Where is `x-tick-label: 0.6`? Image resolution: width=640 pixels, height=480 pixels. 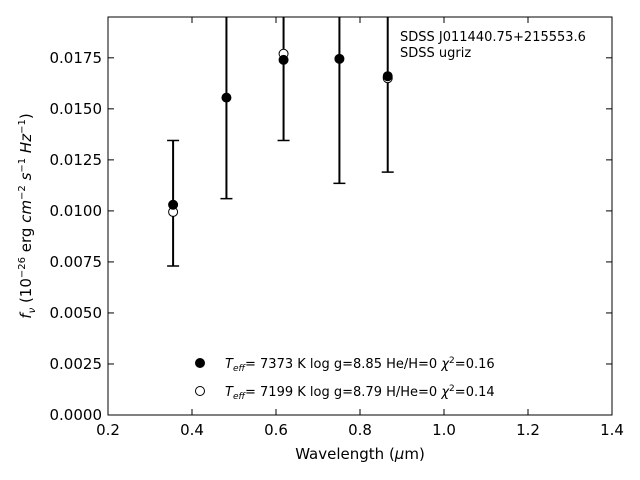
x-tick-label: 0.6 is located at coordinates (276, 430).